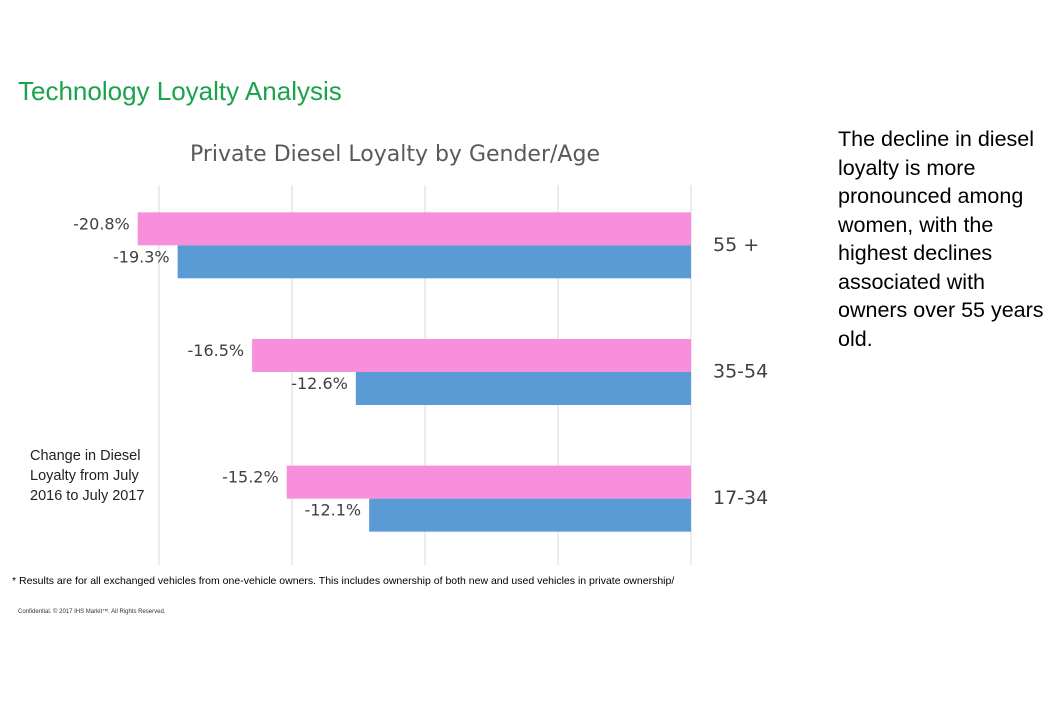 The height and width of the screenshot is (701, 1056). I want to click on value-label: -12.6%, so click(319, 383).